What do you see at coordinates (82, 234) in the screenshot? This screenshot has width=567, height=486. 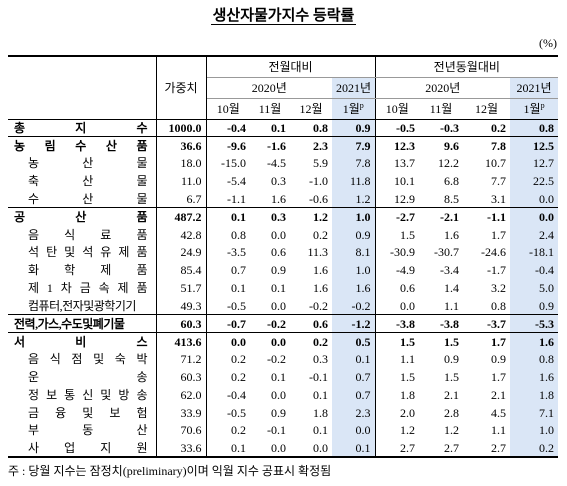 I see `row-label: 음 식 료 품` at bounding box center [82, 234].